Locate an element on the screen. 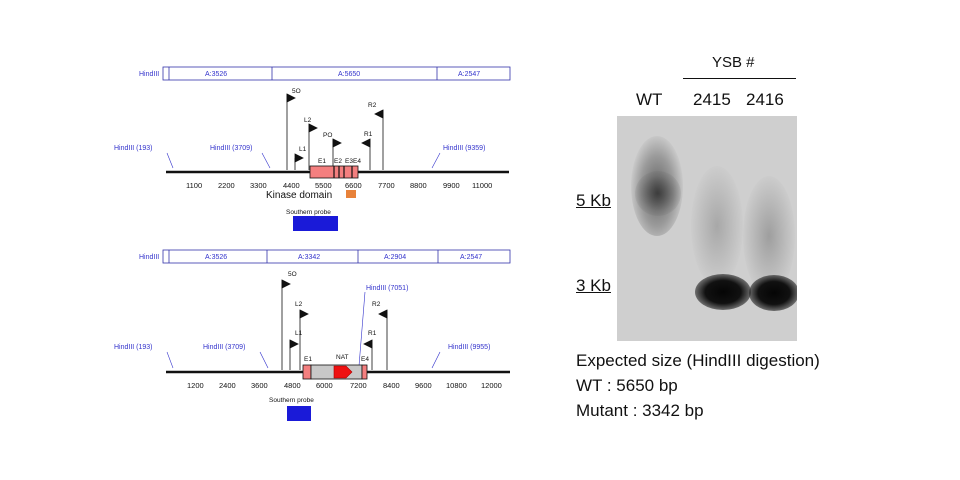 The height and width of the screenshot is (480, 960). wt-tick: 5500 is located at coordinates (323, 185).